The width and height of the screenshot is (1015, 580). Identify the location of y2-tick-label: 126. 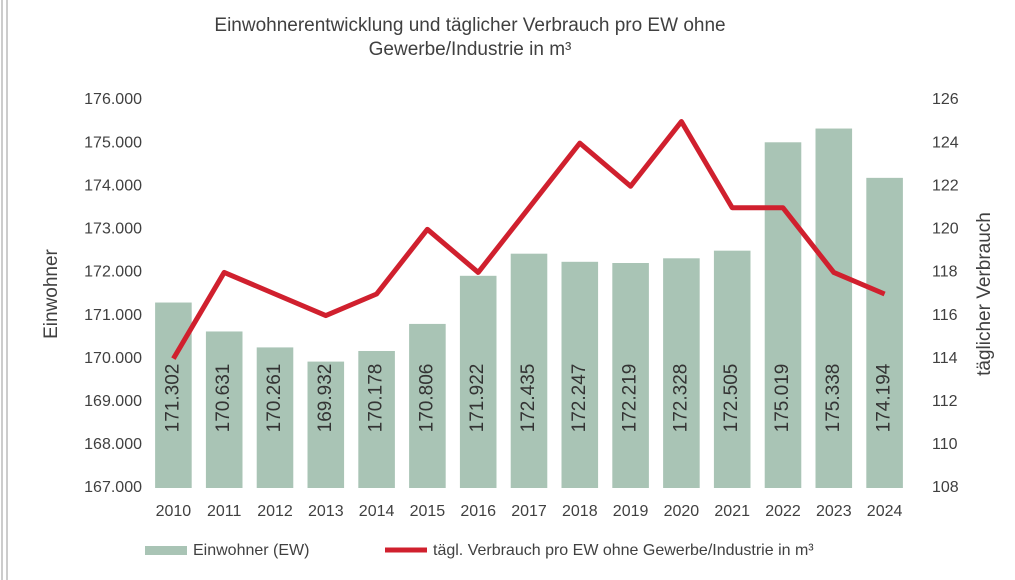
(945, 99).